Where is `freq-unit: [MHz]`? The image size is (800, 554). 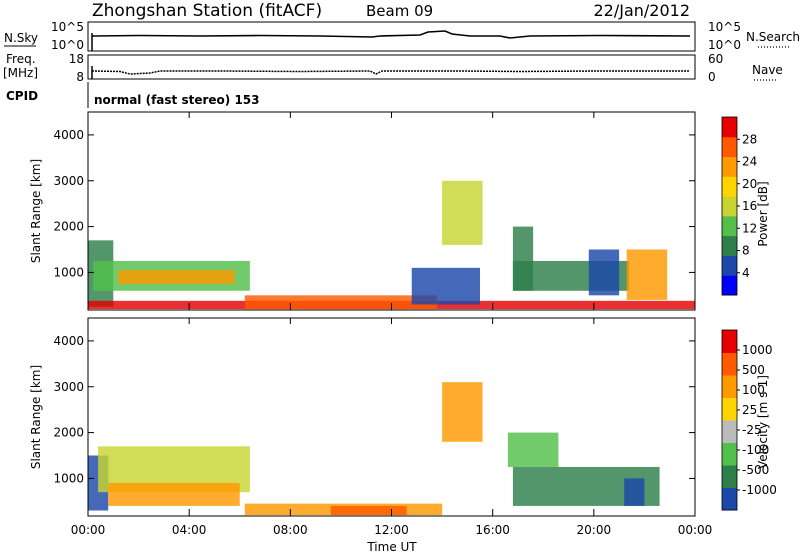 freq-unit: [MHz] is located at coordinates (20, 73).